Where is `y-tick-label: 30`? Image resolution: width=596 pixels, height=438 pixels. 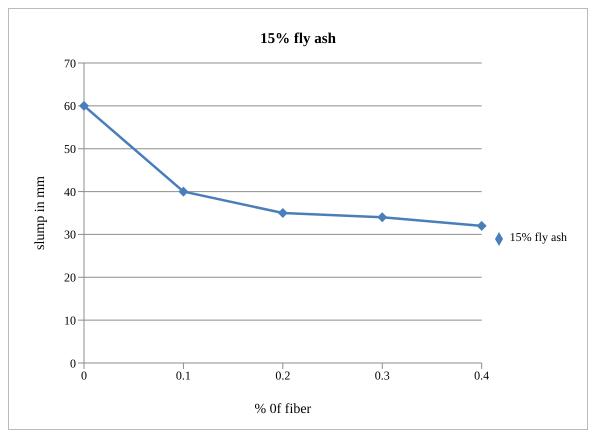
y-tick-label: 30 is located at coordinates (70, 235).